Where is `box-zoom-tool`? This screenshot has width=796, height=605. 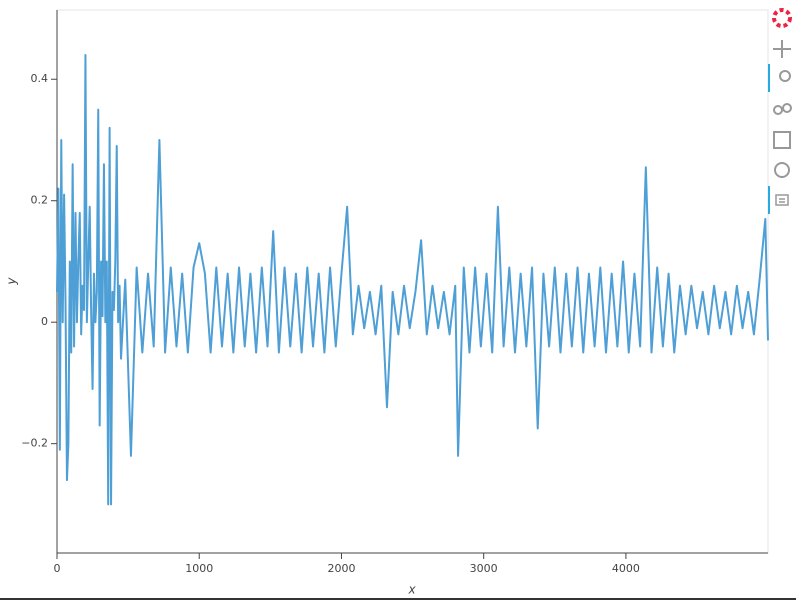 box-zoom-tool is located at coordinates (785, 76).